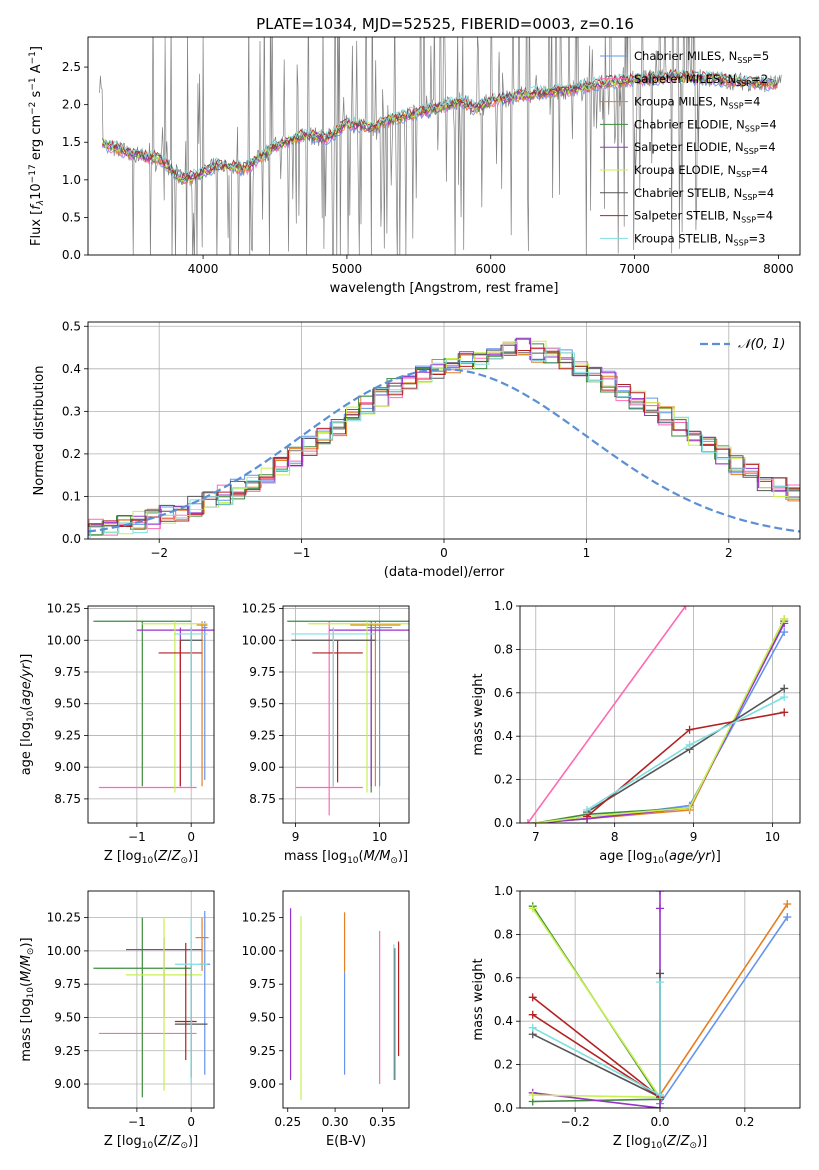 This screenshot has height=1170, width=819. I want to click on y-tick-label: 8.75, so click(262, 799).